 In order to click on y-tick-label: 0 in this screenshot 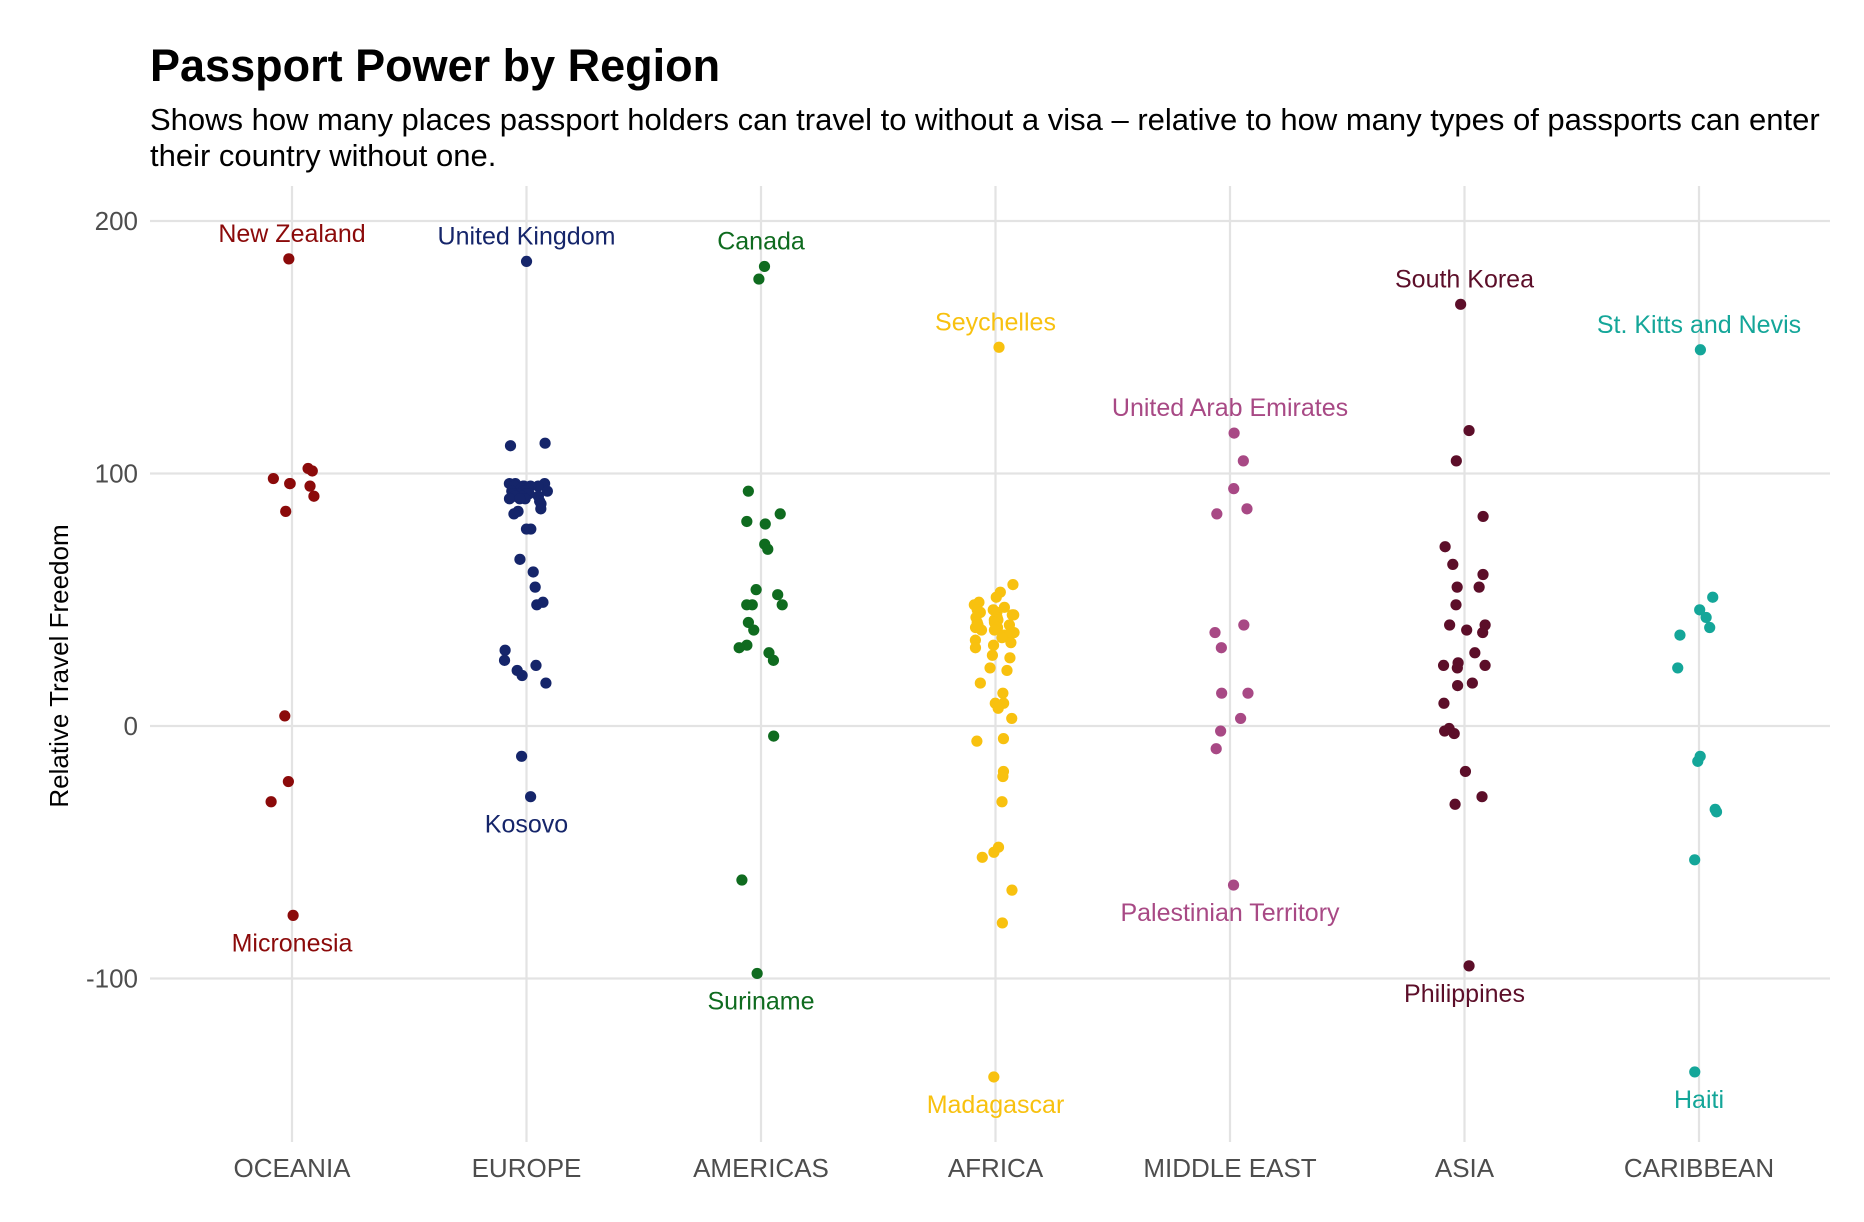, I will do `click(131, 726)`.